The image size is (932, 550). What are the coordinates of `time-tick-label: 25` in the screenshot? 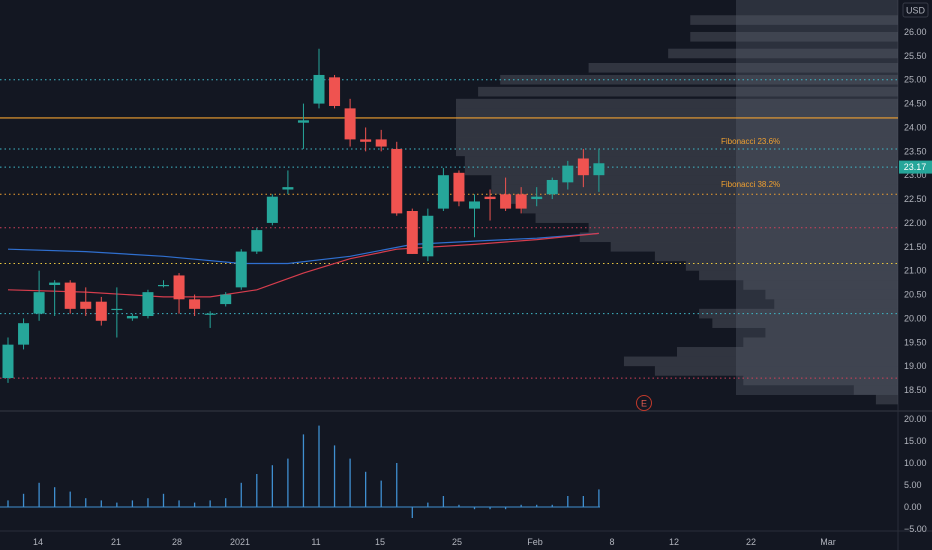 It's located at (457, 542).